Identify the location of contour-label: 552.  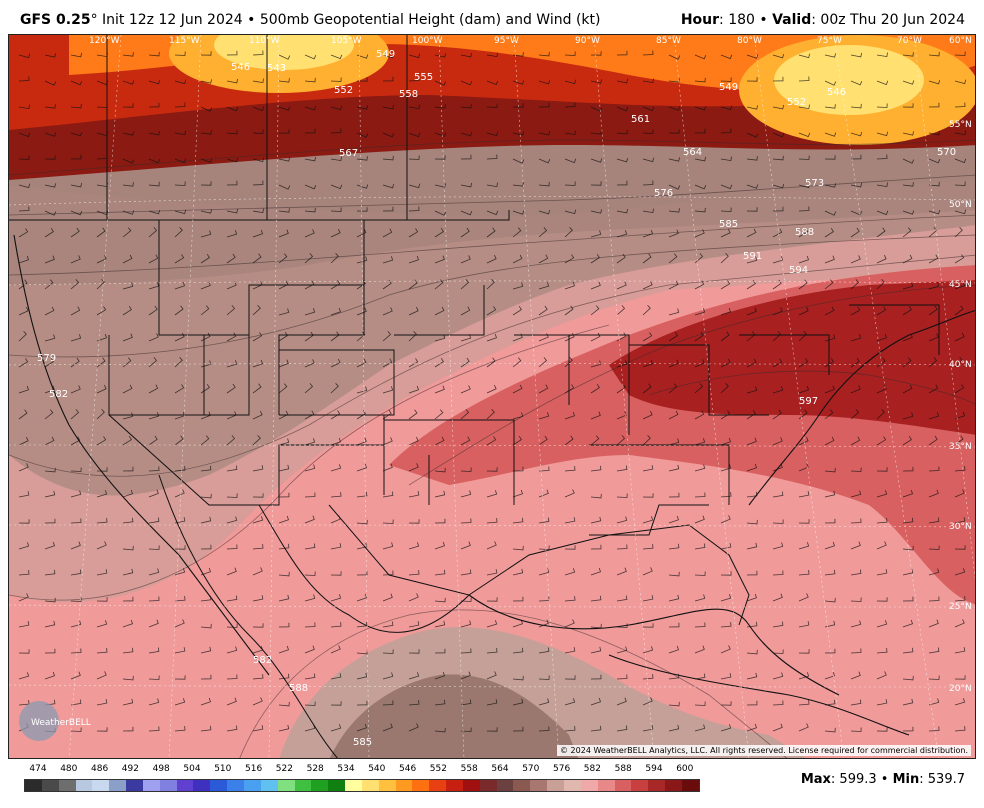
(343, 90).